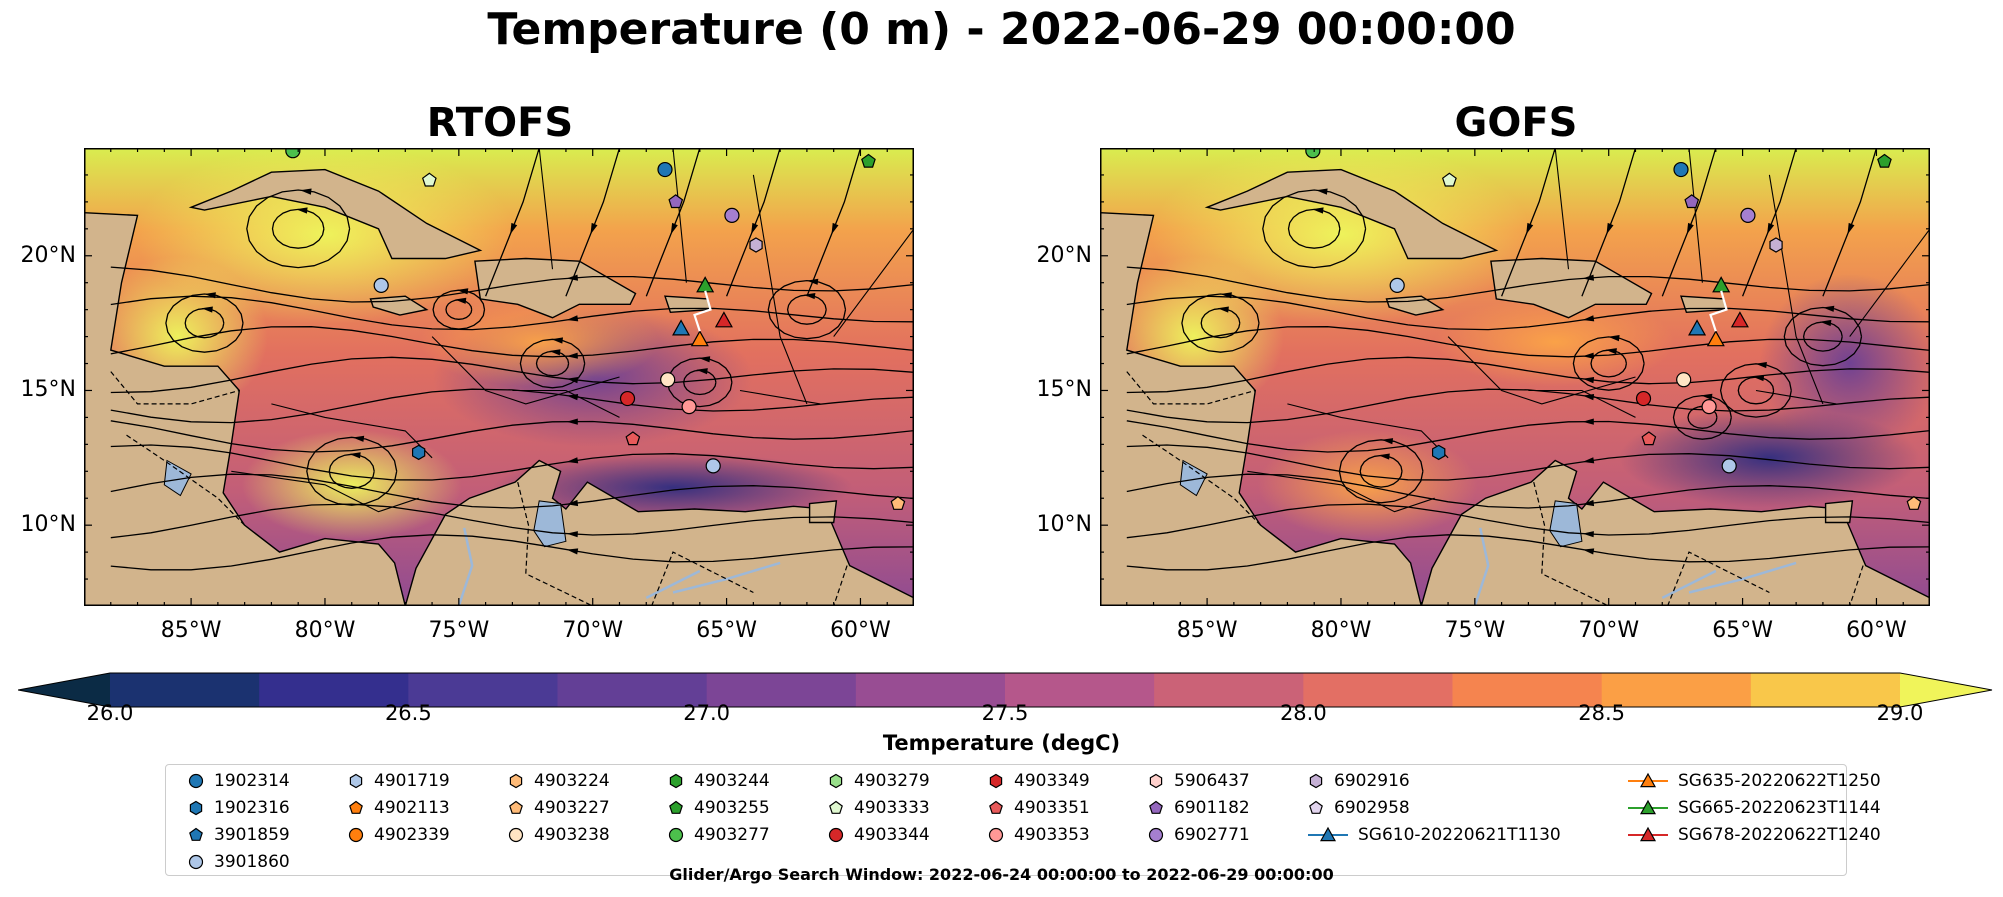 The image size is (2003, 897). Describe the element at coordinates (1052, 781) in the screenshot. I see `legend-label: 4903349` at that location.